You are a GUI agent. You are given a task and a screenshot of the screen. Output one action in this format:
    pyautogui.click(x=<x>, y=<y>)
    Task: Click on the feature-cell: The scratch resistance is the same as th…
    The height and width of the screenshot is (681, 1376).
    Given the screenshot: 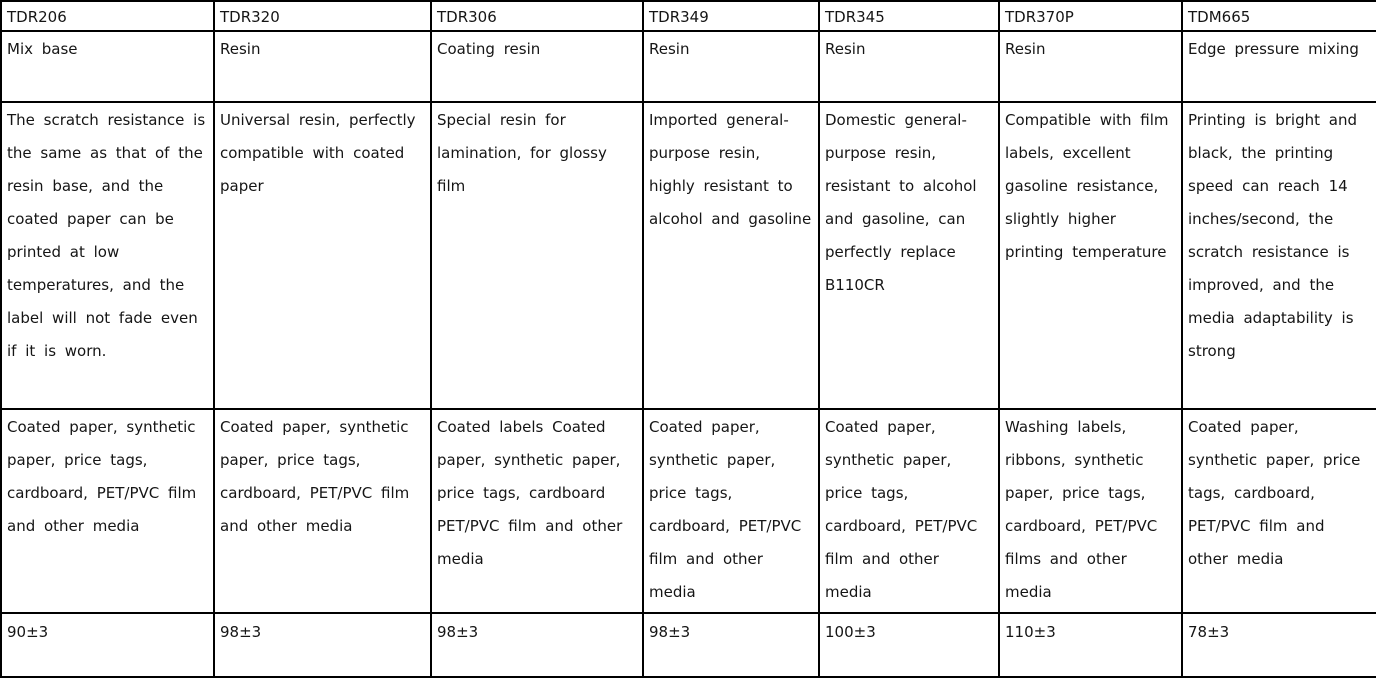 What is the action you would take?
    pyautogui.click(x=107, y=255)
    